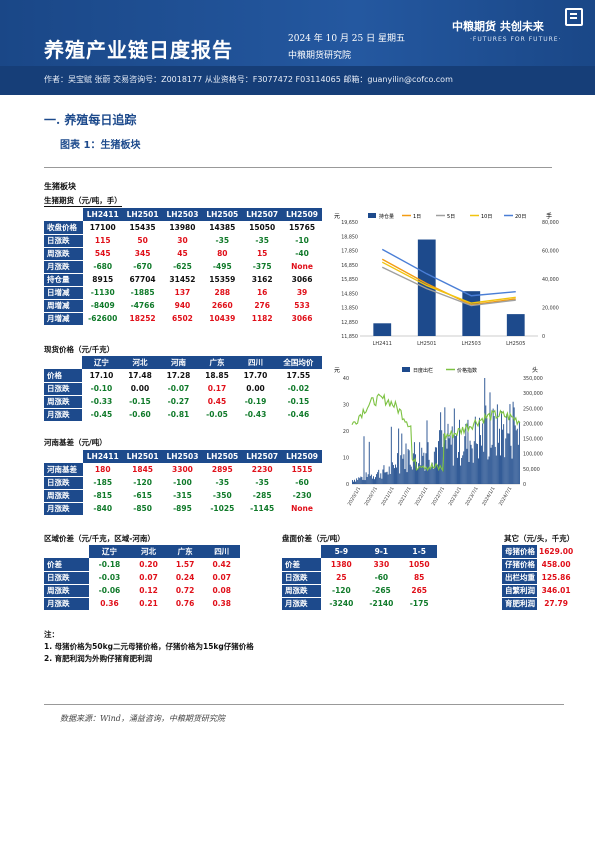 The image size is (595, 842). What do you see at coordinates (182, 456) in the screenshot?
I see `column-header: LH2503` at bounding box center [182, 456].